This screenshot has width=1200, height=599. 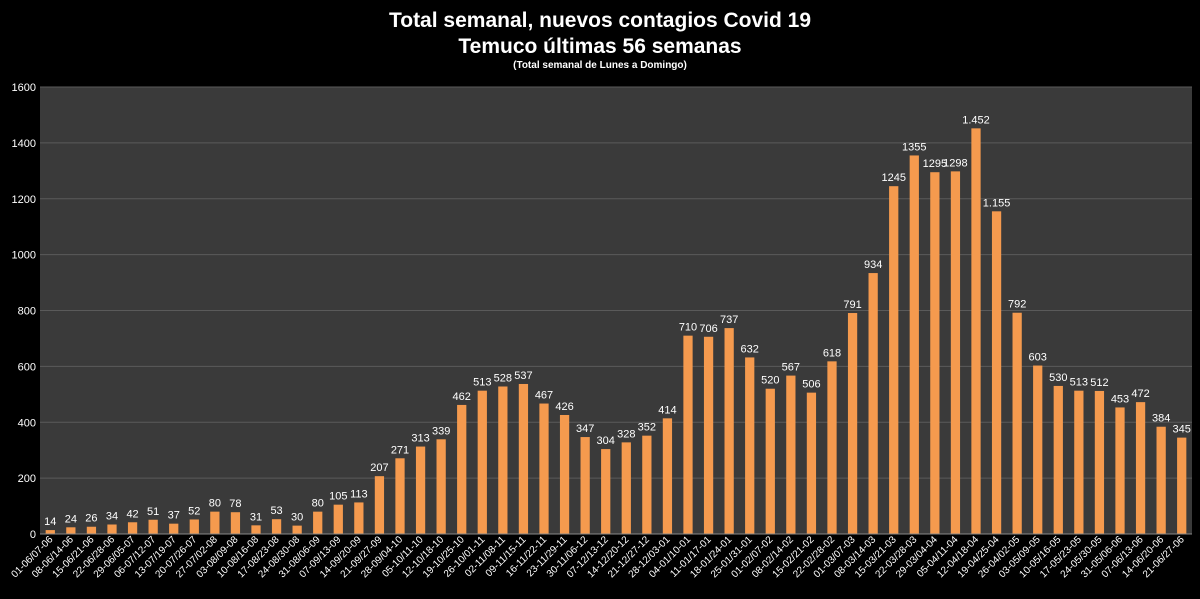 What do you see at coordinates (1099, 383) in the screenshot?
I see `data-label: 512` at bounding box center [1099, 383].